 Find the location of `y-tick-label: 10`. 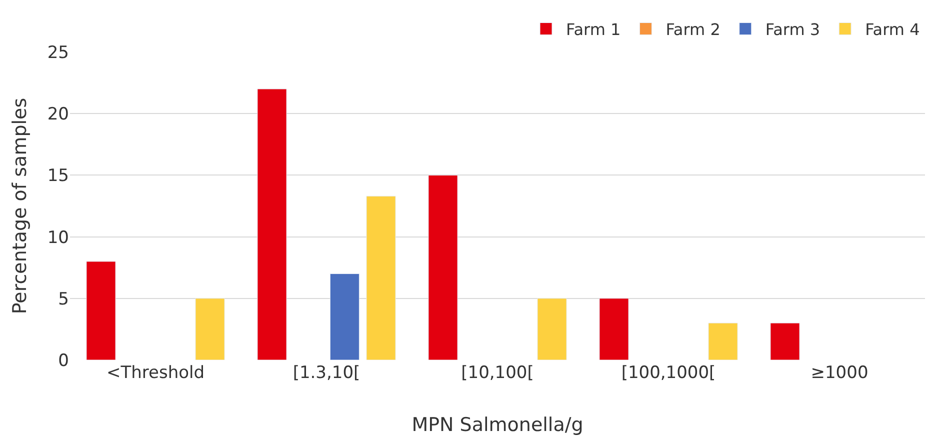

y-tick-label: 10 is located at coordinates (58, 238).